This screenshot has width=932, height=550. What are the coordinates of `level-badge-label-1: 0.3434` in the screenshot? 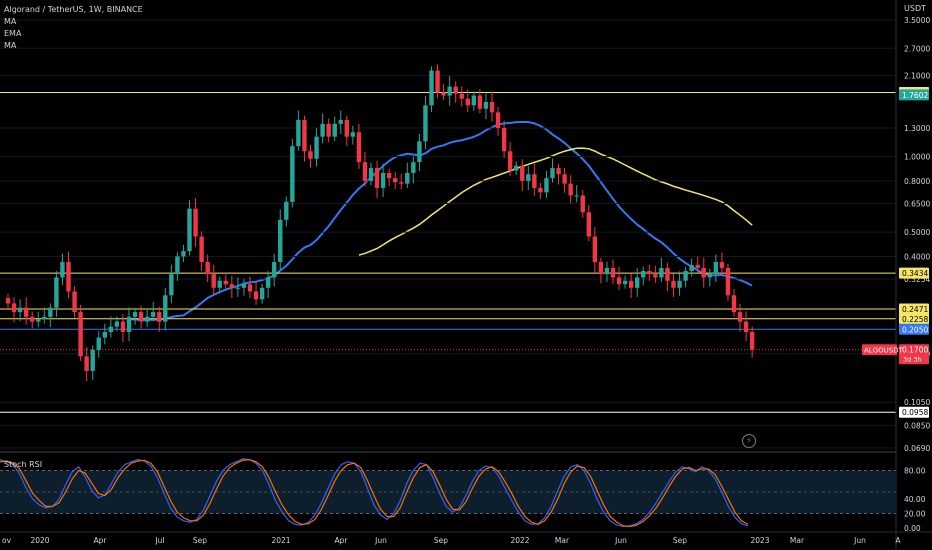 It's located at (915, 273).